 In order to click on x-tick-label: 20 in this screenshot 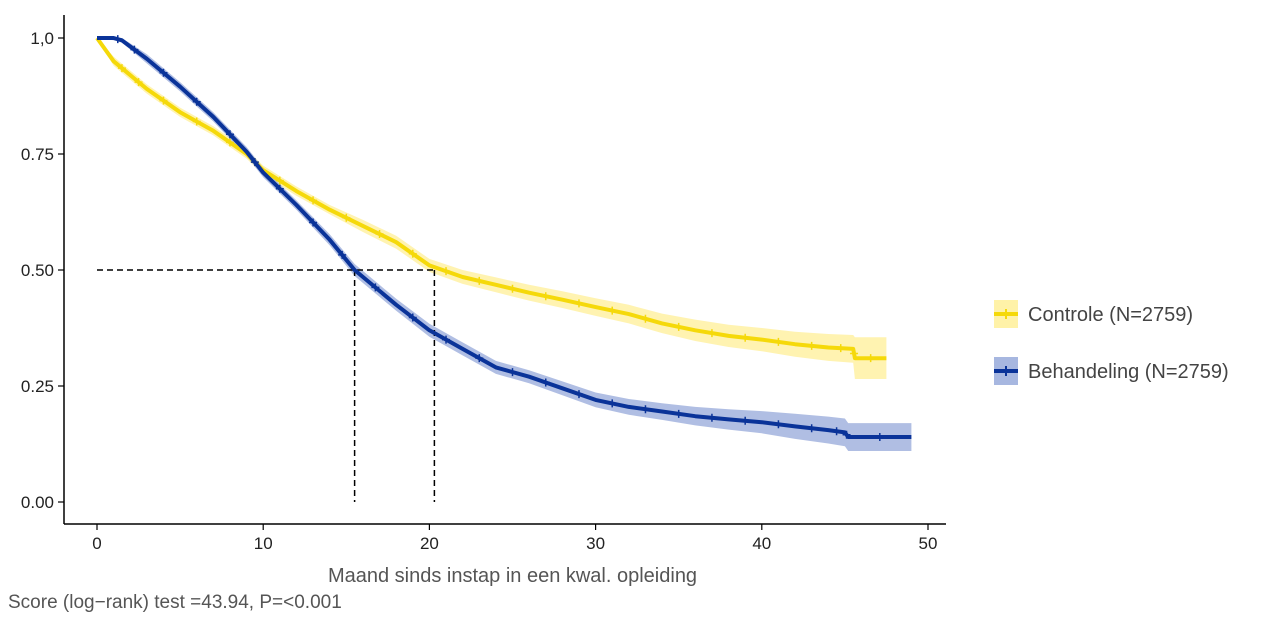, I will do `click(429, 543)`.